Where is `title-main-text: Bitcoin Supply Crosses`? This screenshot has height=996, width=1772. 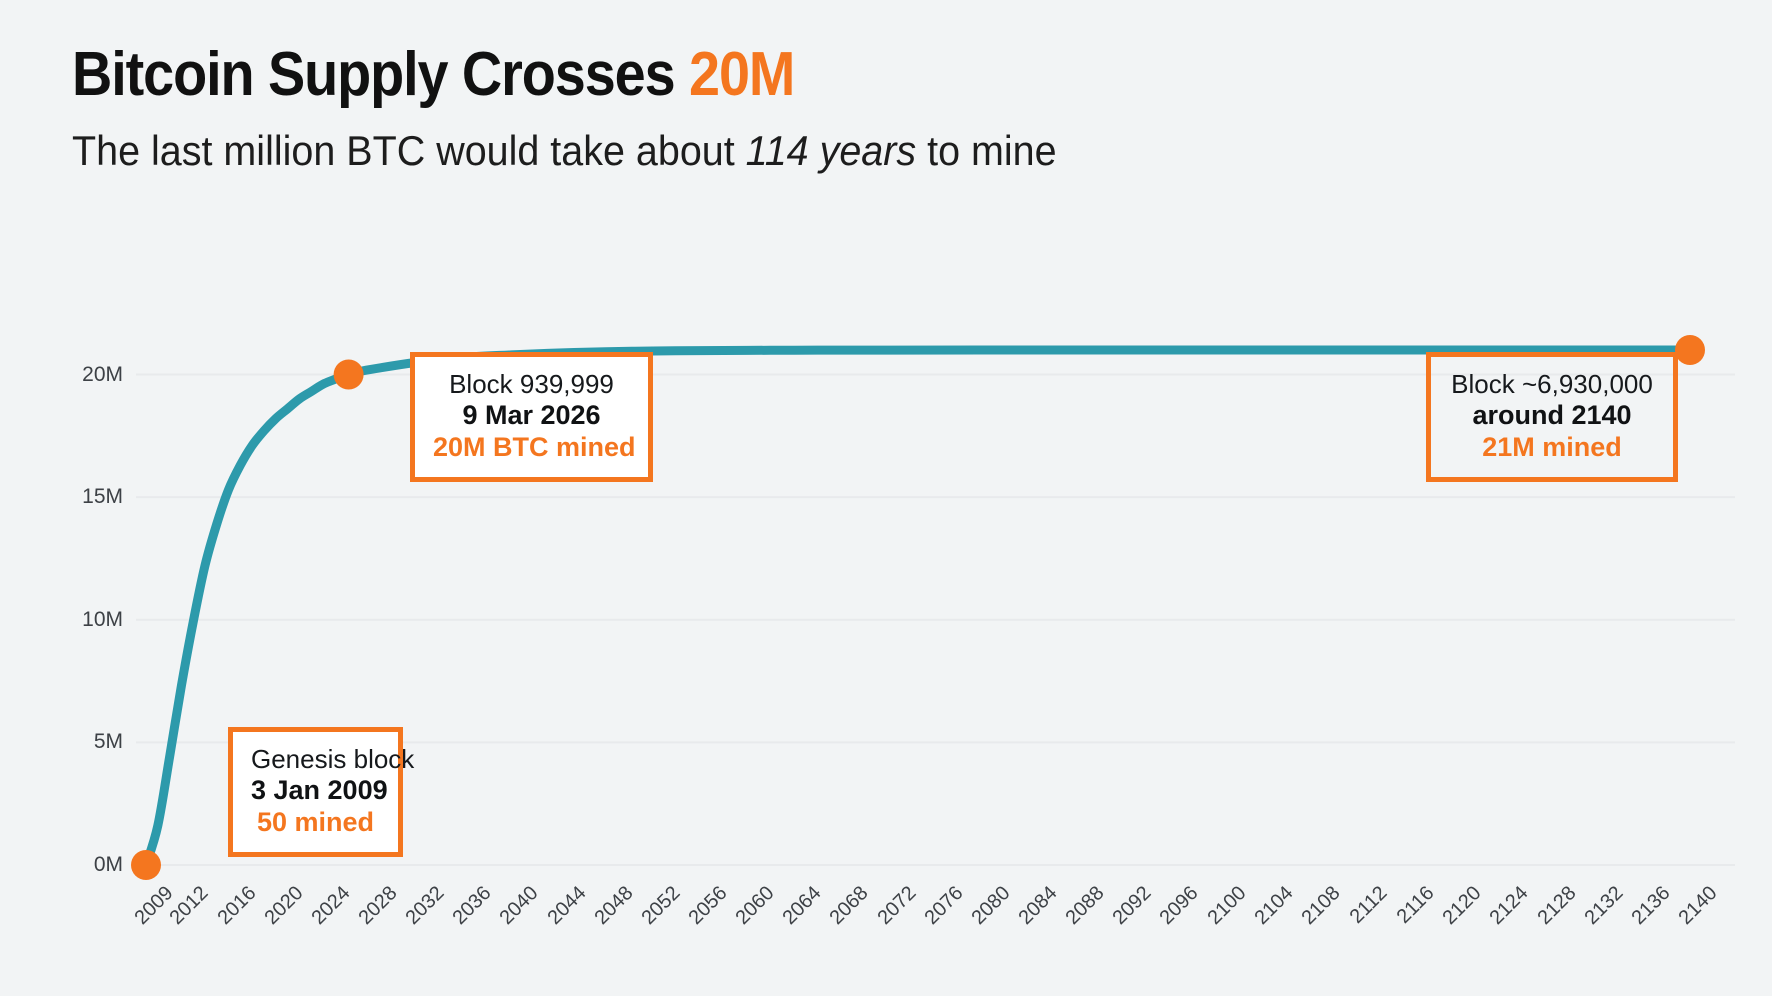 title-main-text: Bitcoin Supply Crosses is located at coordinates (381, 74).